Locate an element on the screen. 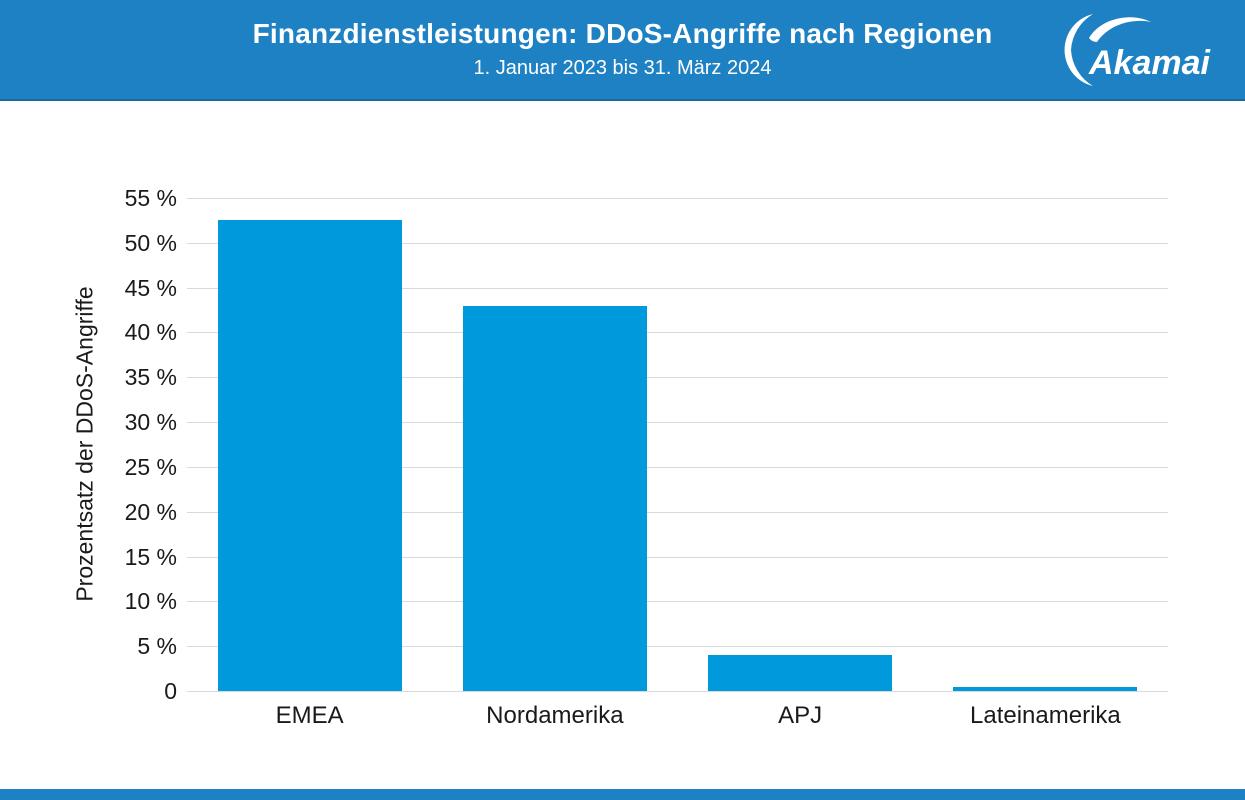 The height and width of the screenshot is (800, 1245). y-axis-tick-label: 55 % is located at coordinates (150, 198).